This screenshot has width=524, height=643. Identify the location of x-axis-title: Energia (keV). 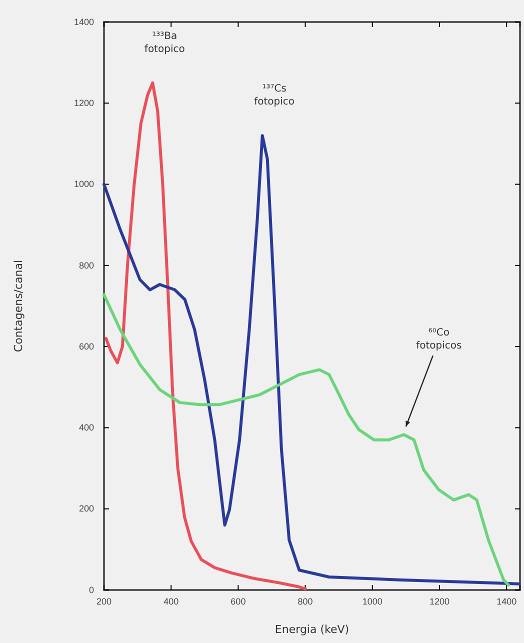
(312, 629).